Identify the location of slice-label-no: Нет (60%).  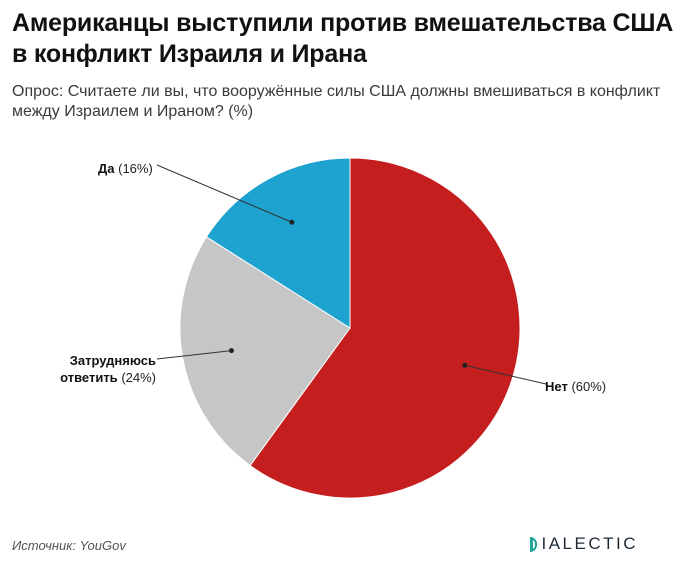
(575, 386).